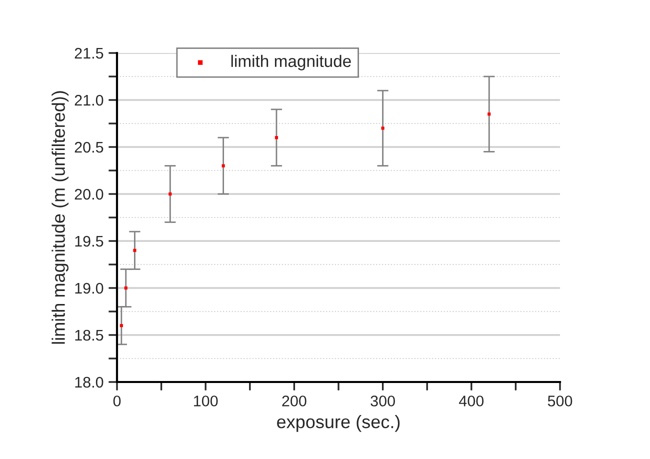  What do you see at coordinates (89, 241) in the screenshot?
I see `y-tick-label: 19.5` at bounding box center [89, 241].